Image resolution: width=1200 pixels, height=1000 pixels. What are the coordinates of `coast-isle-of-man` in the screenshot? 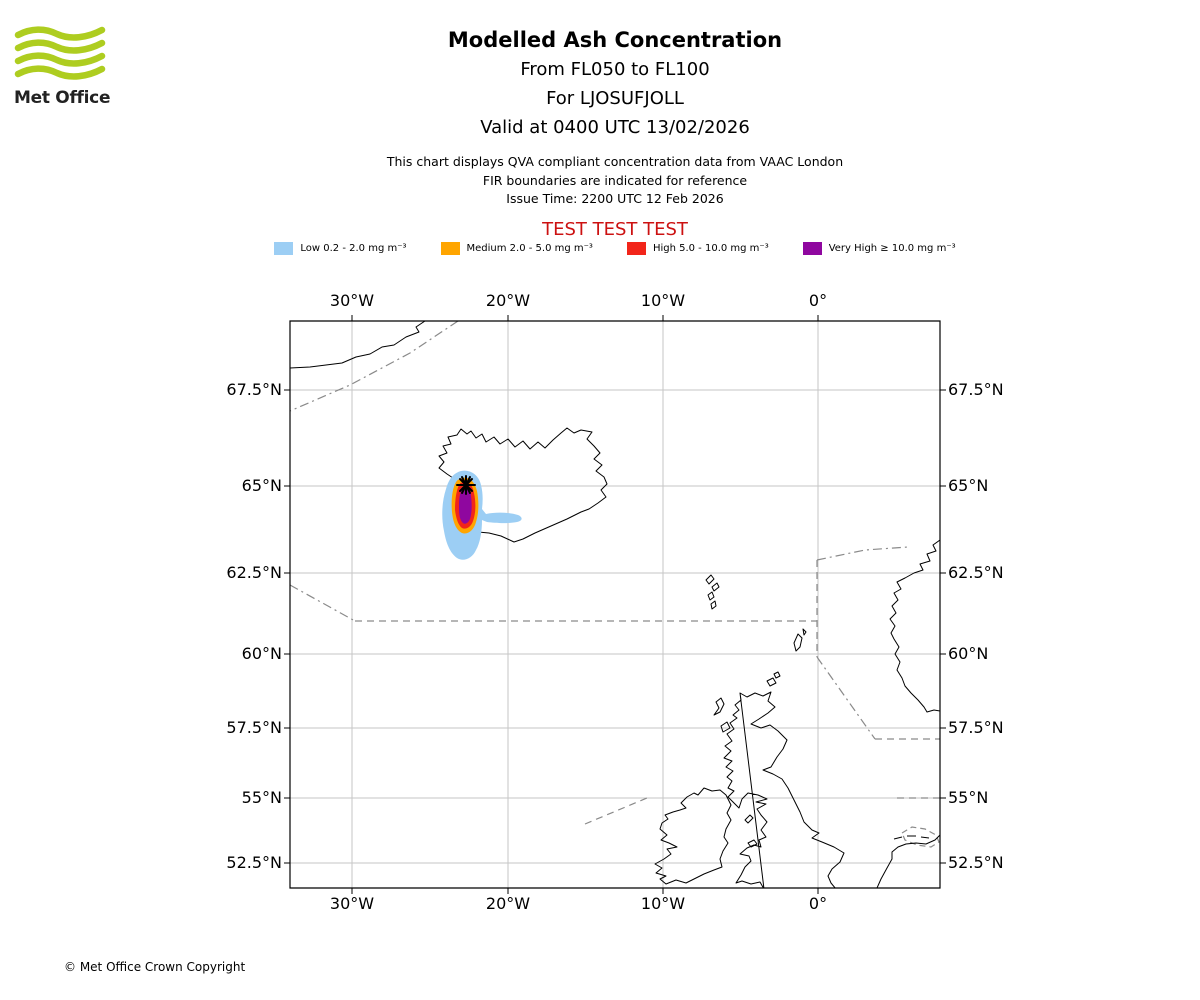 It's located at (749, 819).